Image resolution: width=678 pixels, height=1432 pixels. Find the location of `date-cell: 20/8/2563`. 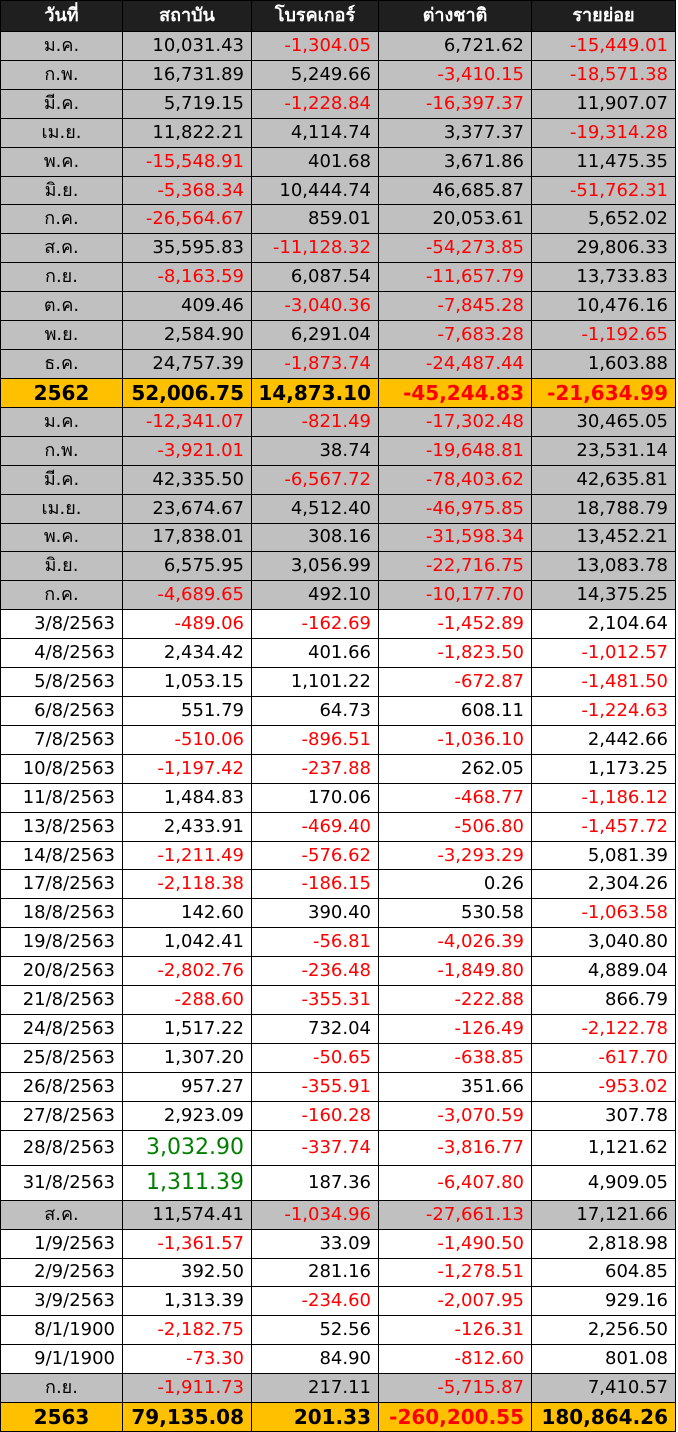

date-cell: 20/8/2563 is located at coordinates (61, 972).